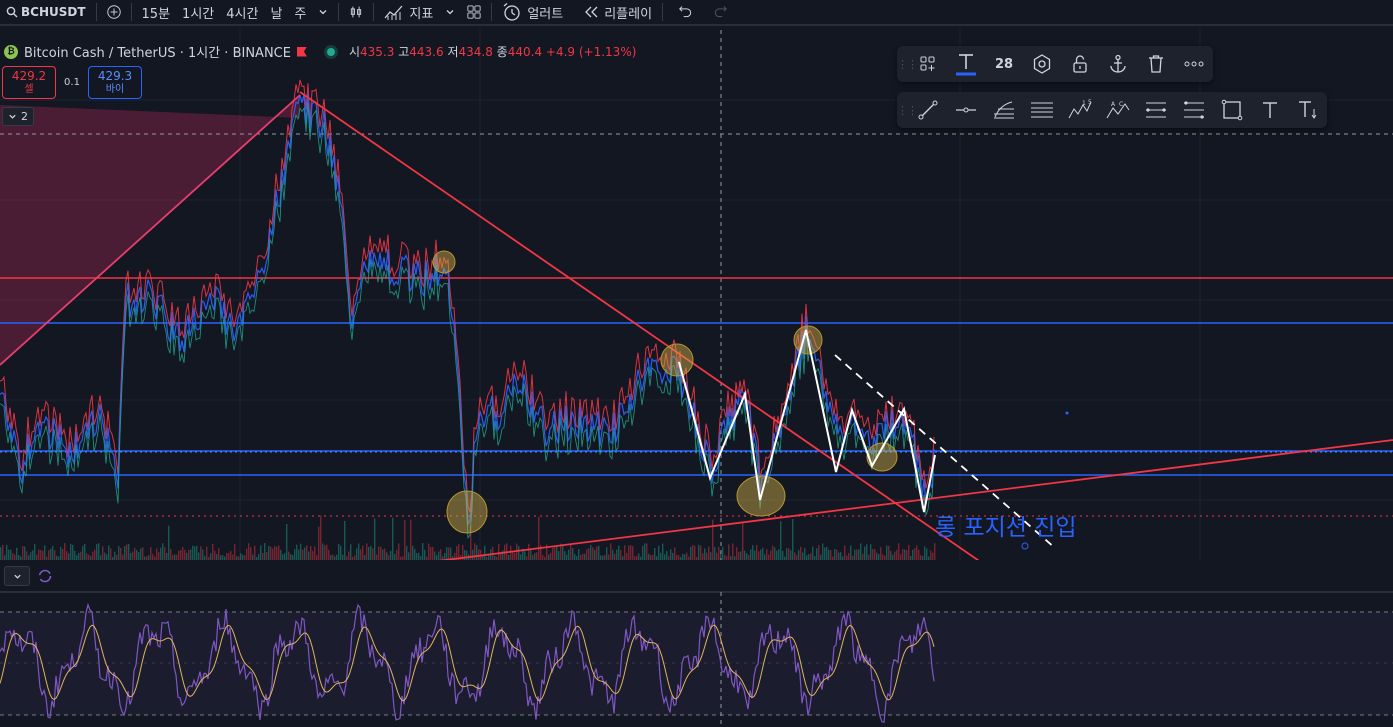  I want to click on add-symbol-button, so click(114, 12).